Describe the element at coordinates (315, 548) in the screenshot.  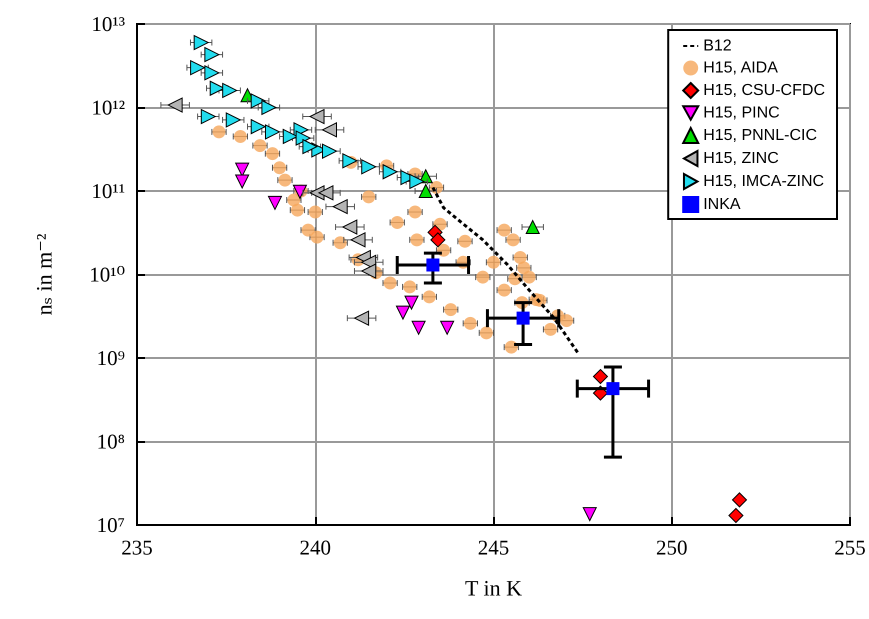
I see `x-tick-label: 240` at that location.